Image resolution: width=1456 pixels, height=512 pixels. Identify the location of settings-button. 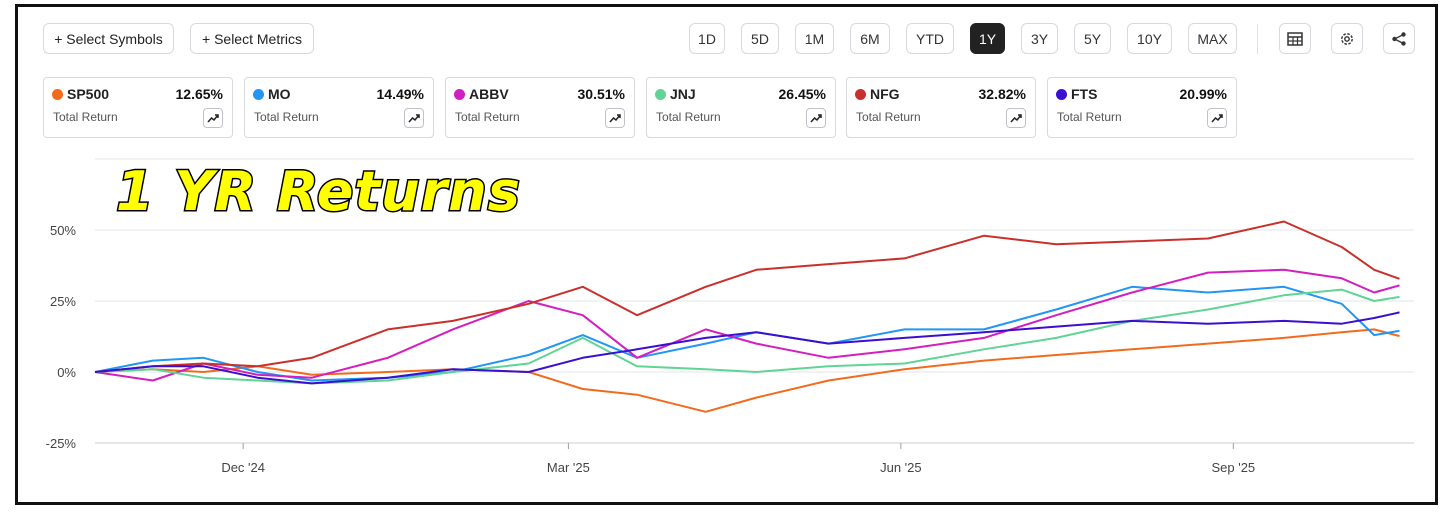
(1347, 38).